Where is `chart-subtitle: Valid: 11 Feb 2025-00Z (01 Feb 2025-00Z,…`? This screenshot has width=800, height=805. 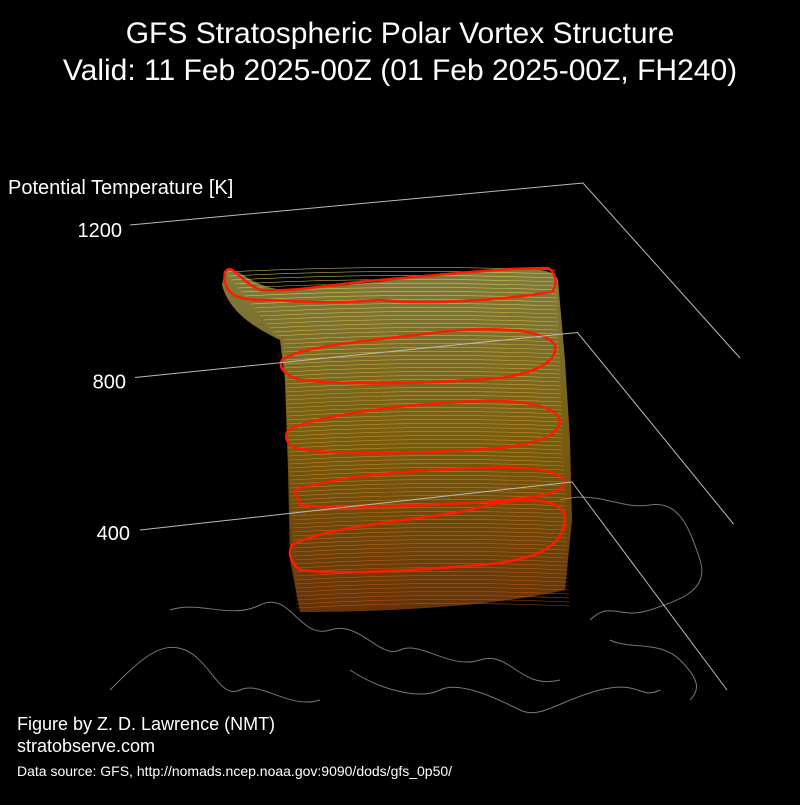
chart-subtitle: Valid: 11 Feb 2025-00Z (01 Feb 2025-00Z,… is located at coordinates (400, 70).